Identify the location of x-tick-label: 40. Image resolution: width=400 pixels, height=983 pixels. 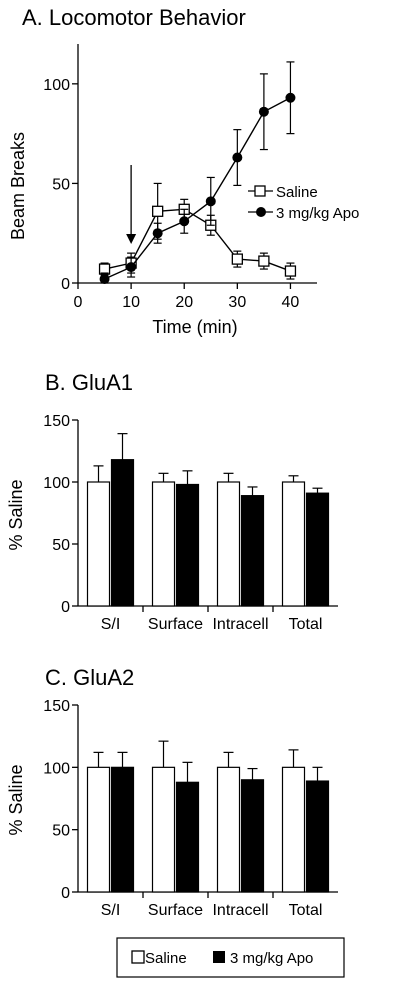
(291, 302).